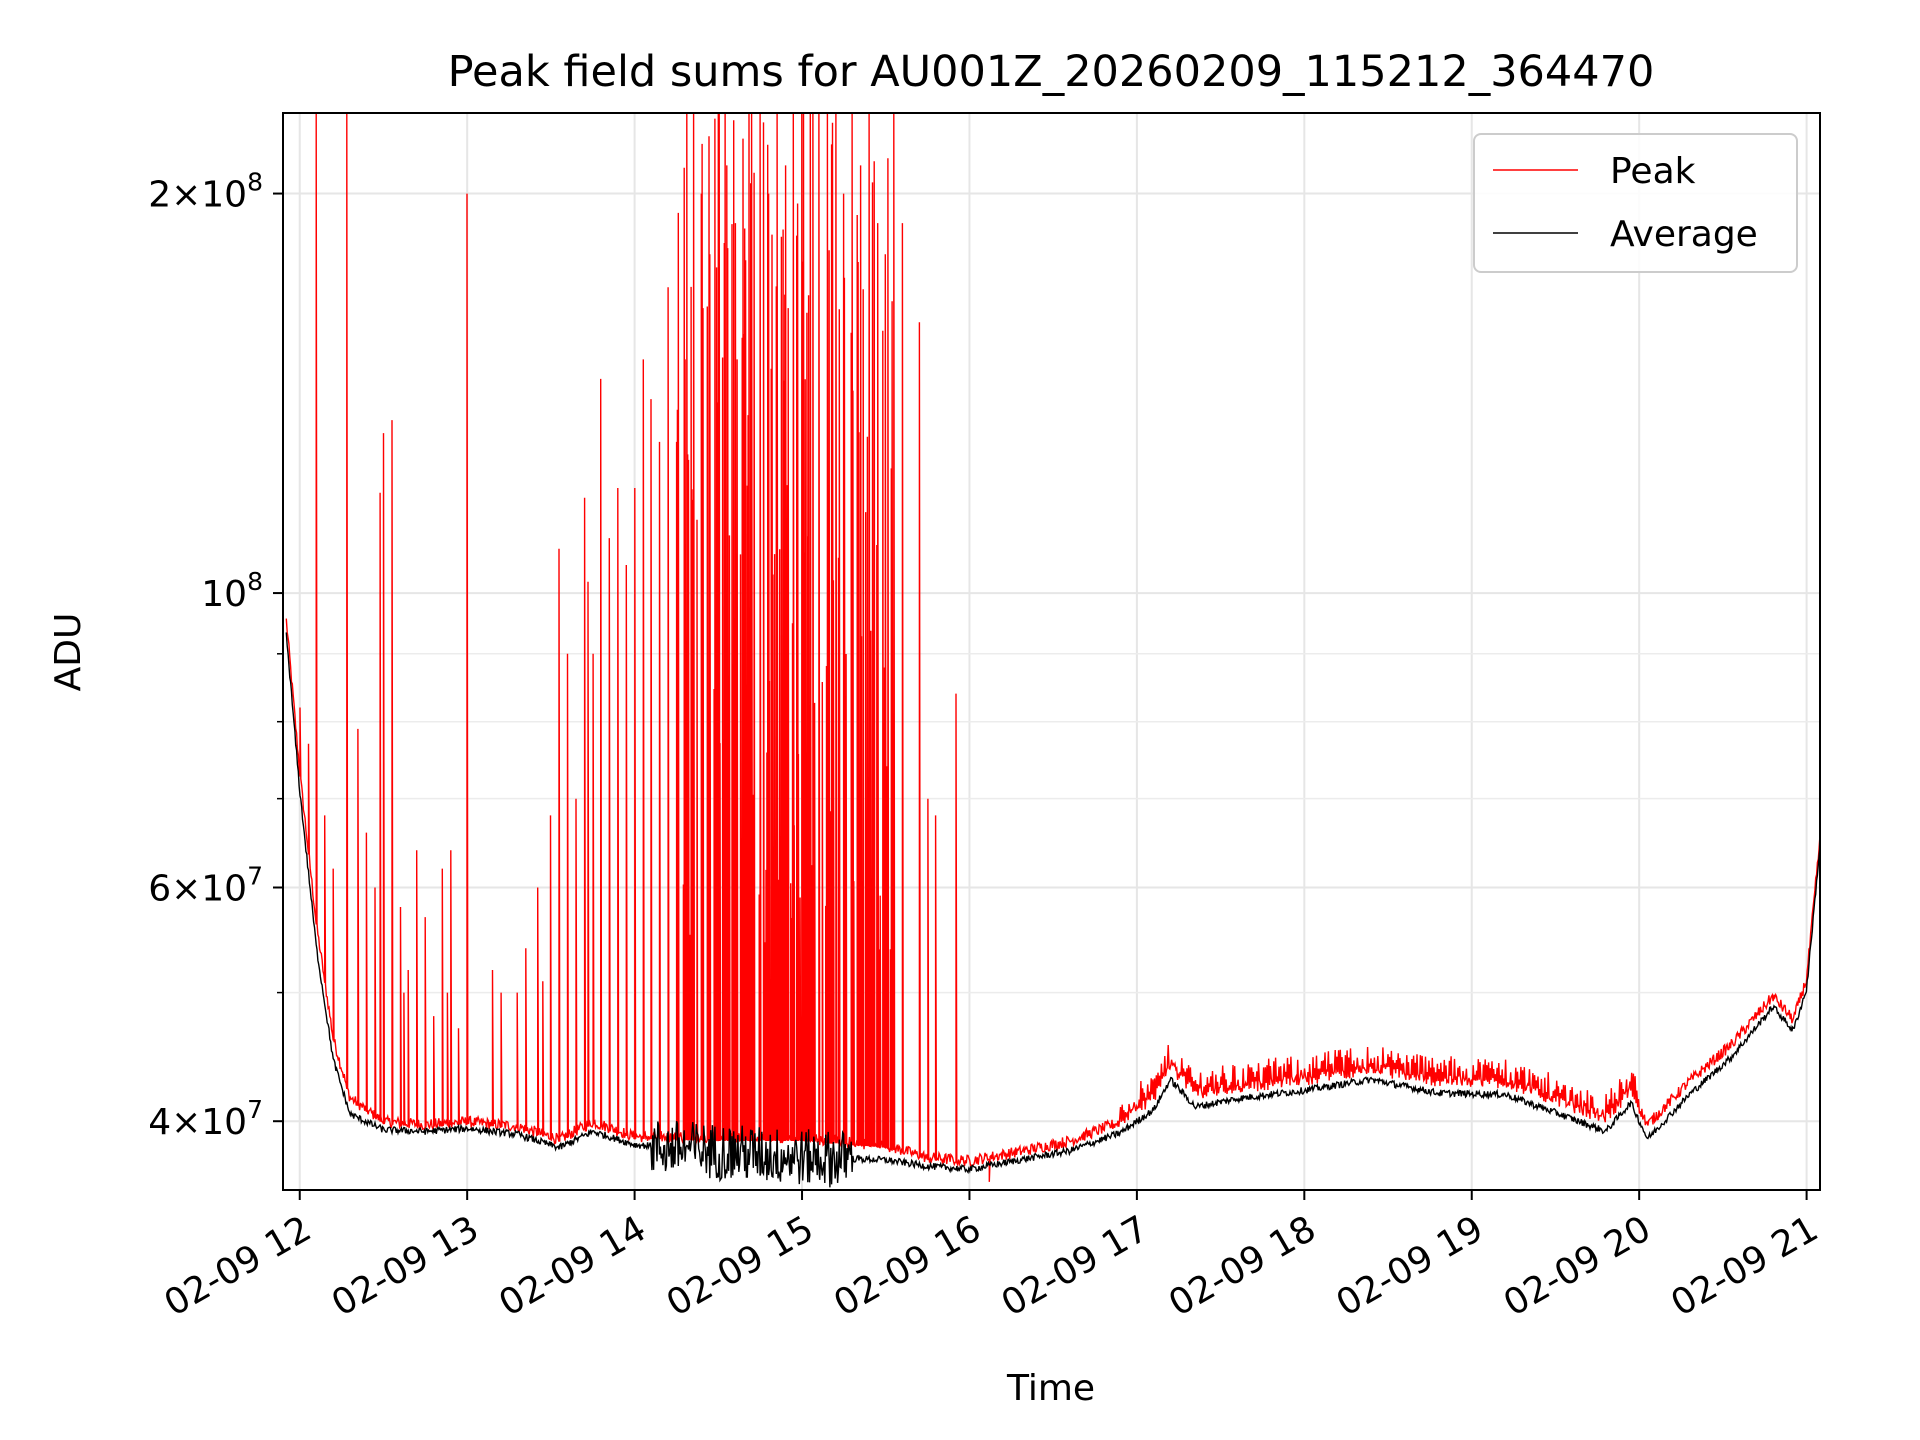 The height and width of the screenshot is (1440, 1920). What do you see at coordinates (197, 1122) in the screenshot?
I see `y-tick-label-base: 4×10` at bounding box center [197, 1122].